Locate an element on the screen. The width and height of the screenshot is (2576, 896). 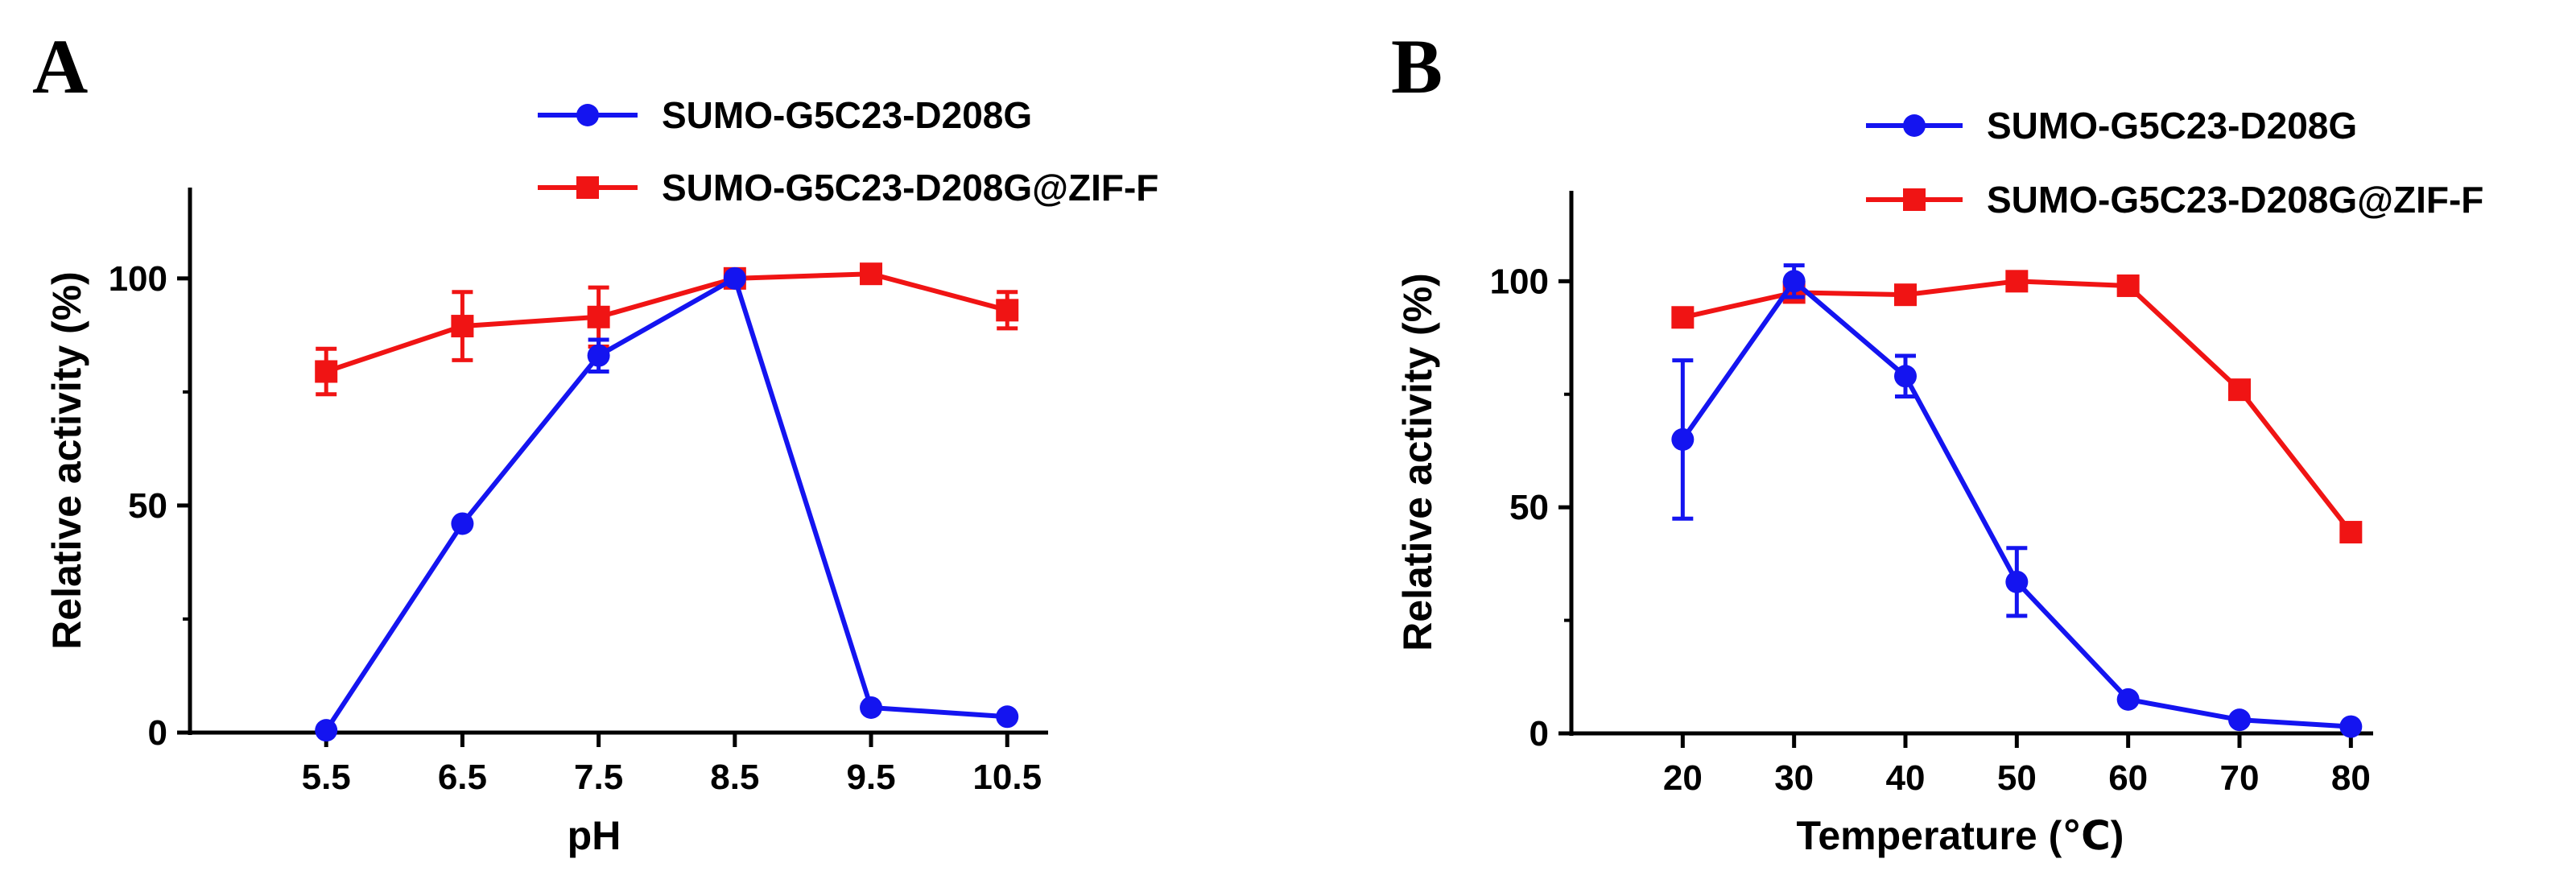
panel-label-b: B is located at coordinates (1417, 66).